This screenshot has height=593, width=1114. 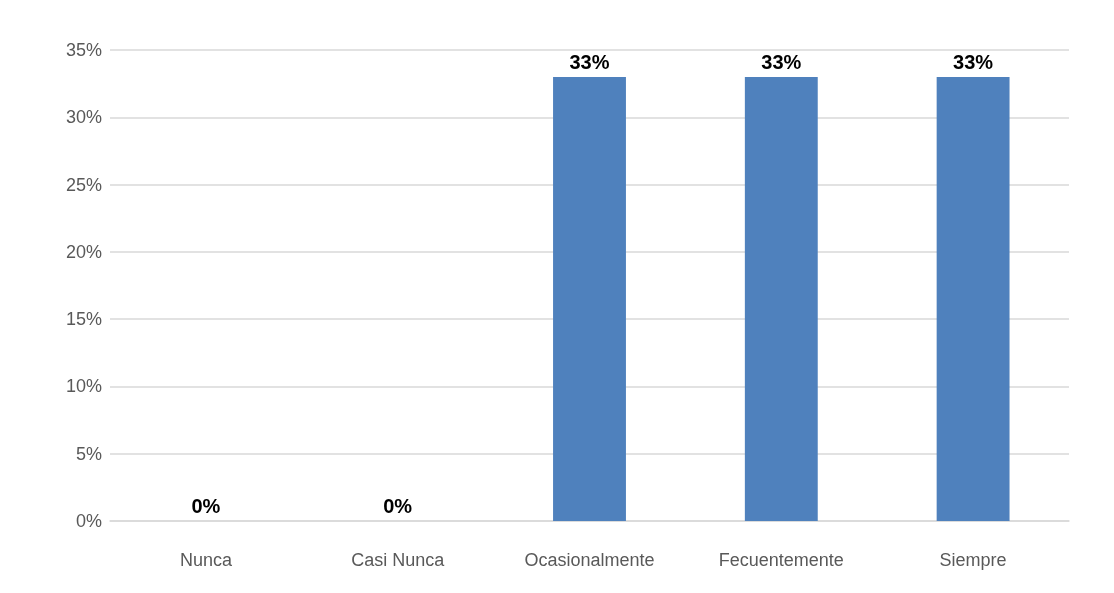 What do you see at coordinates (398, 560) in the screenshot?
I see `x-tick-label: Casi Nunca` at bounding box center [398, 560].